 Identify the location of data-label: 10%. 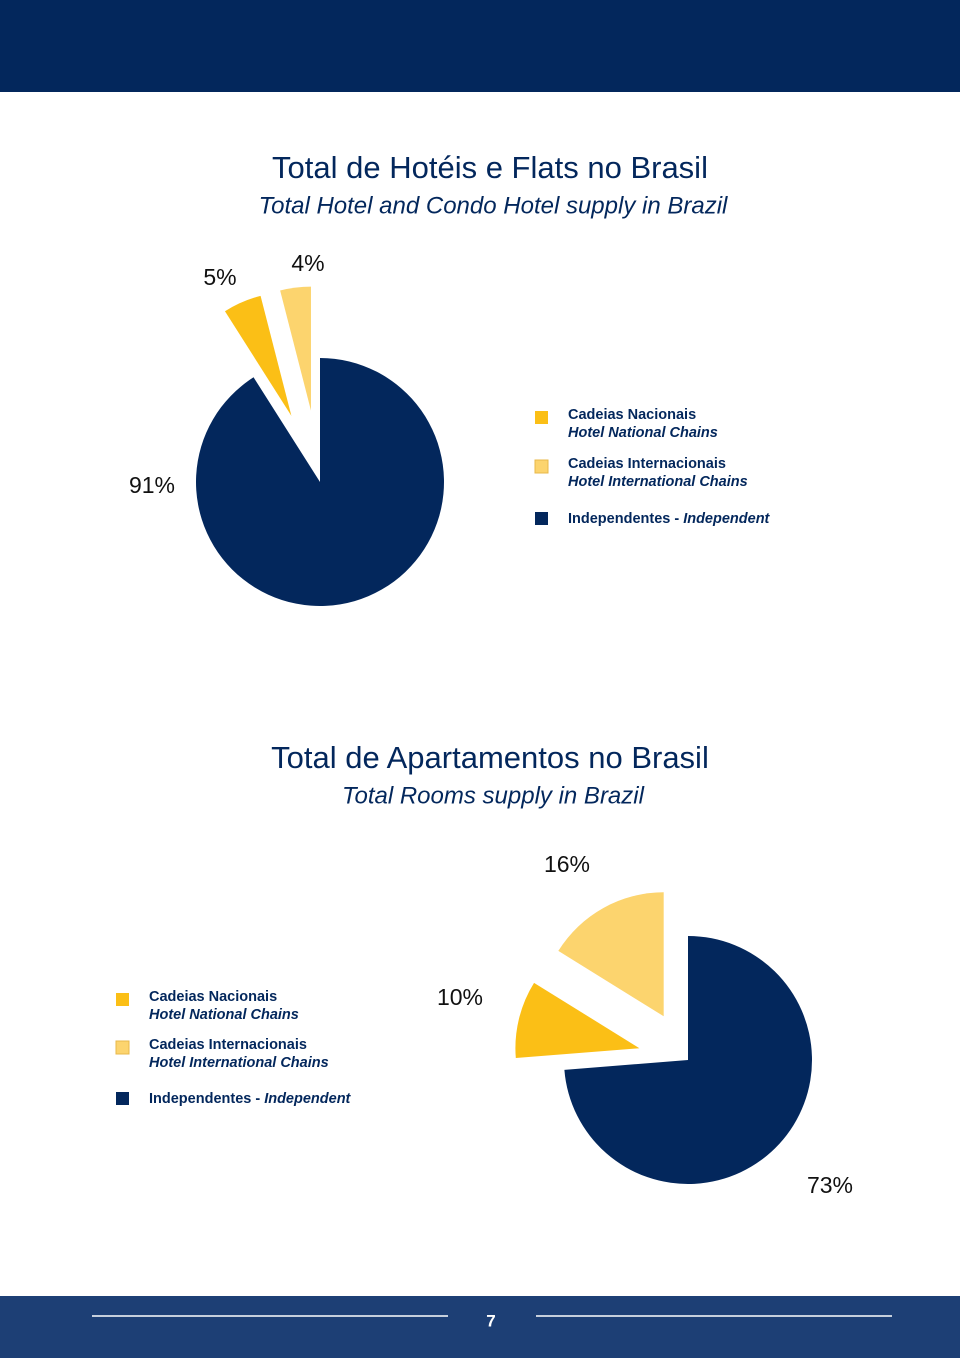
(460, 997).